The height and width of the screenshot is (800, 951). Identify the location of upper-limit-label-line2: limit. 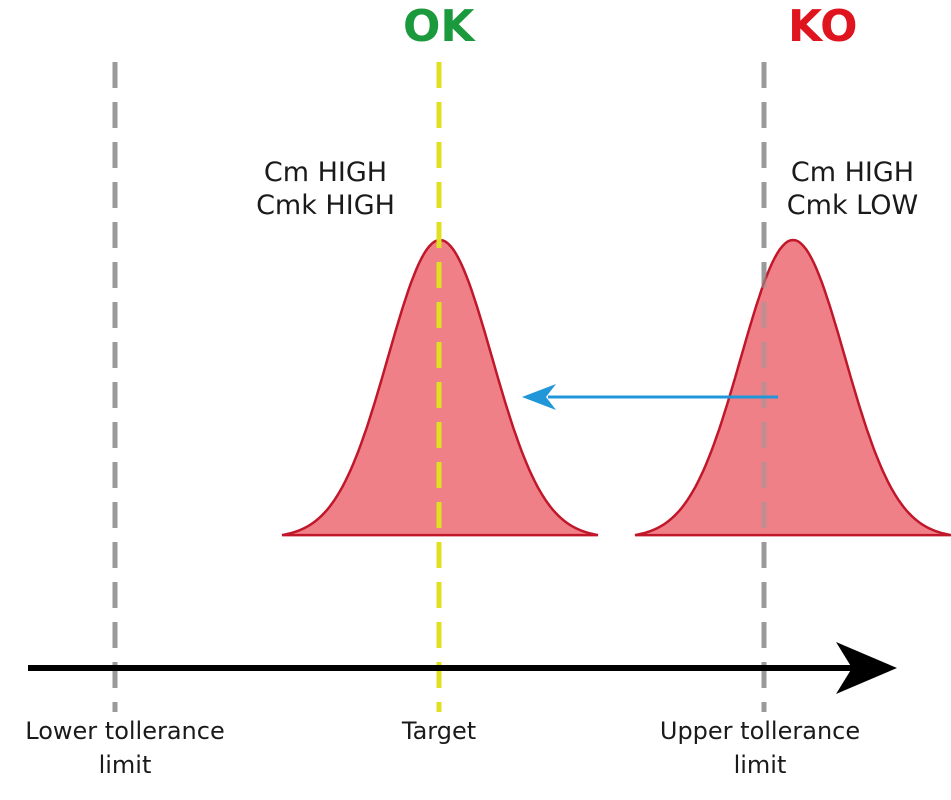
(760, 765).